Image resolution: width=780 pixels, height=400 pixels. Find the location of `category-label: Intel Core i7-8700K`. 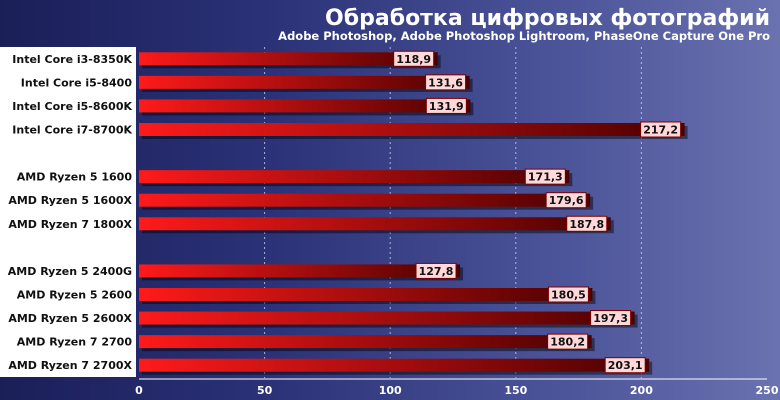

category-label: Intel Core i7-8700K is located at coordinates (72, 129).